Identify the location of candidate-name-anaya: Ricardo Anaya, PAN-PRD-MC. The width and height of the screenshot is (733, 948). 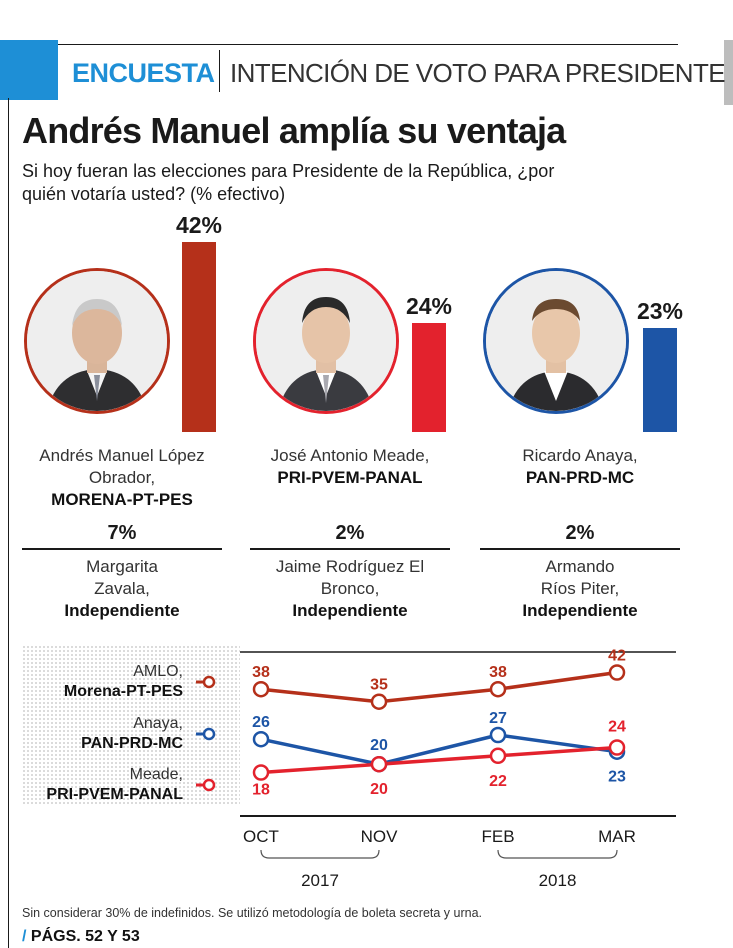
(580, 467).